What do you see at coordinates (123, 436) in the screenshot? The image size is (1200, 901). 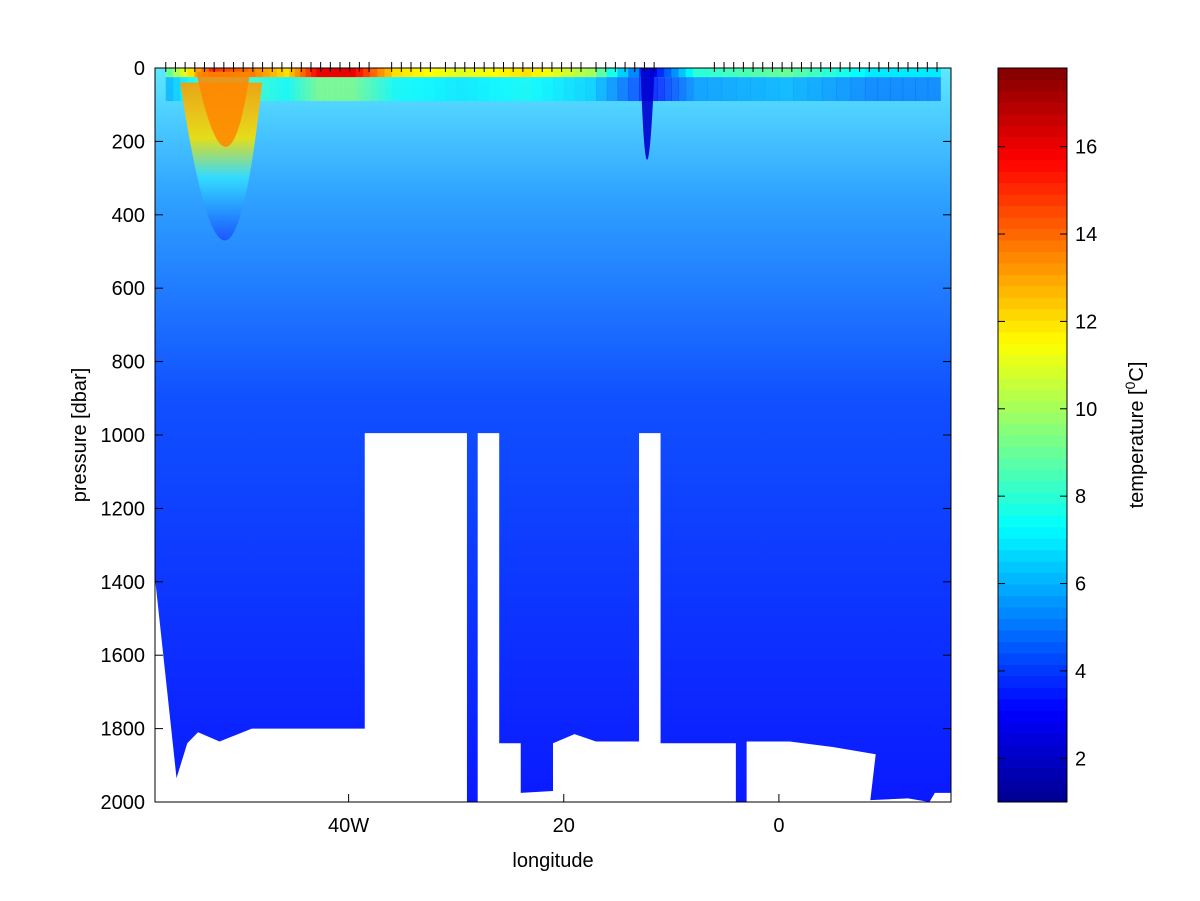 I see `y-tick-label: 1000` at bounding box center [123, 436].